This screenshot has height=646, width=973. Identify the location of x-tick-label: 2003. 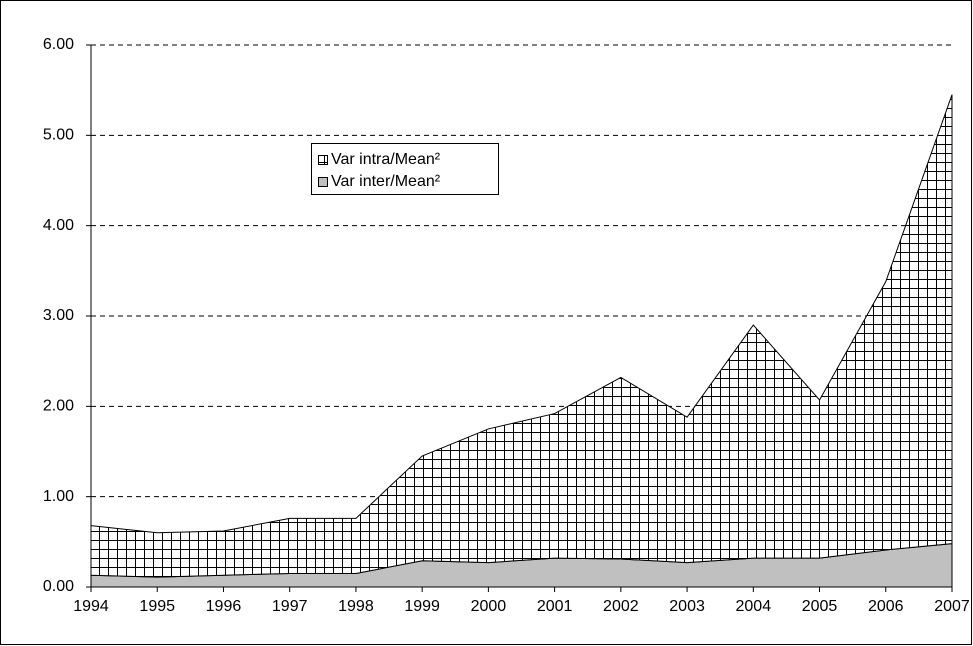
(687, 606).